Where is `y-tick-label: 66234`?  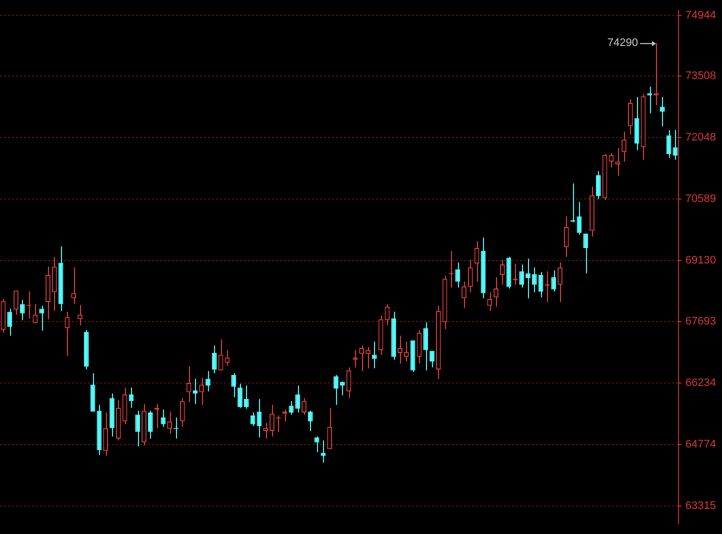 y-tick-label: 66234 is located at coordinates (700, 382).